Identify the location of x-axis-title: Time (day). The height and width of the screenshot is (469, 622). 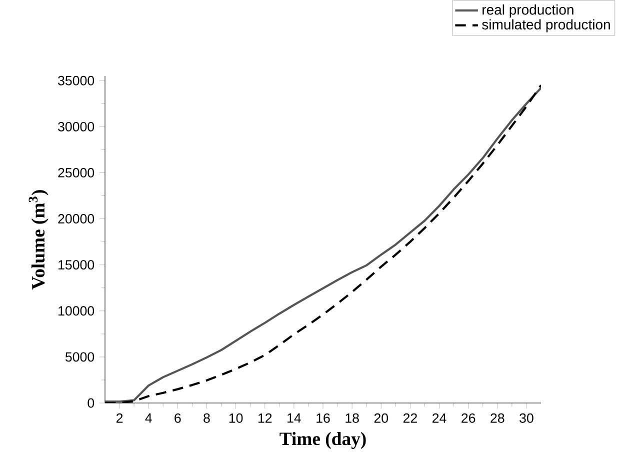
(323, 440).